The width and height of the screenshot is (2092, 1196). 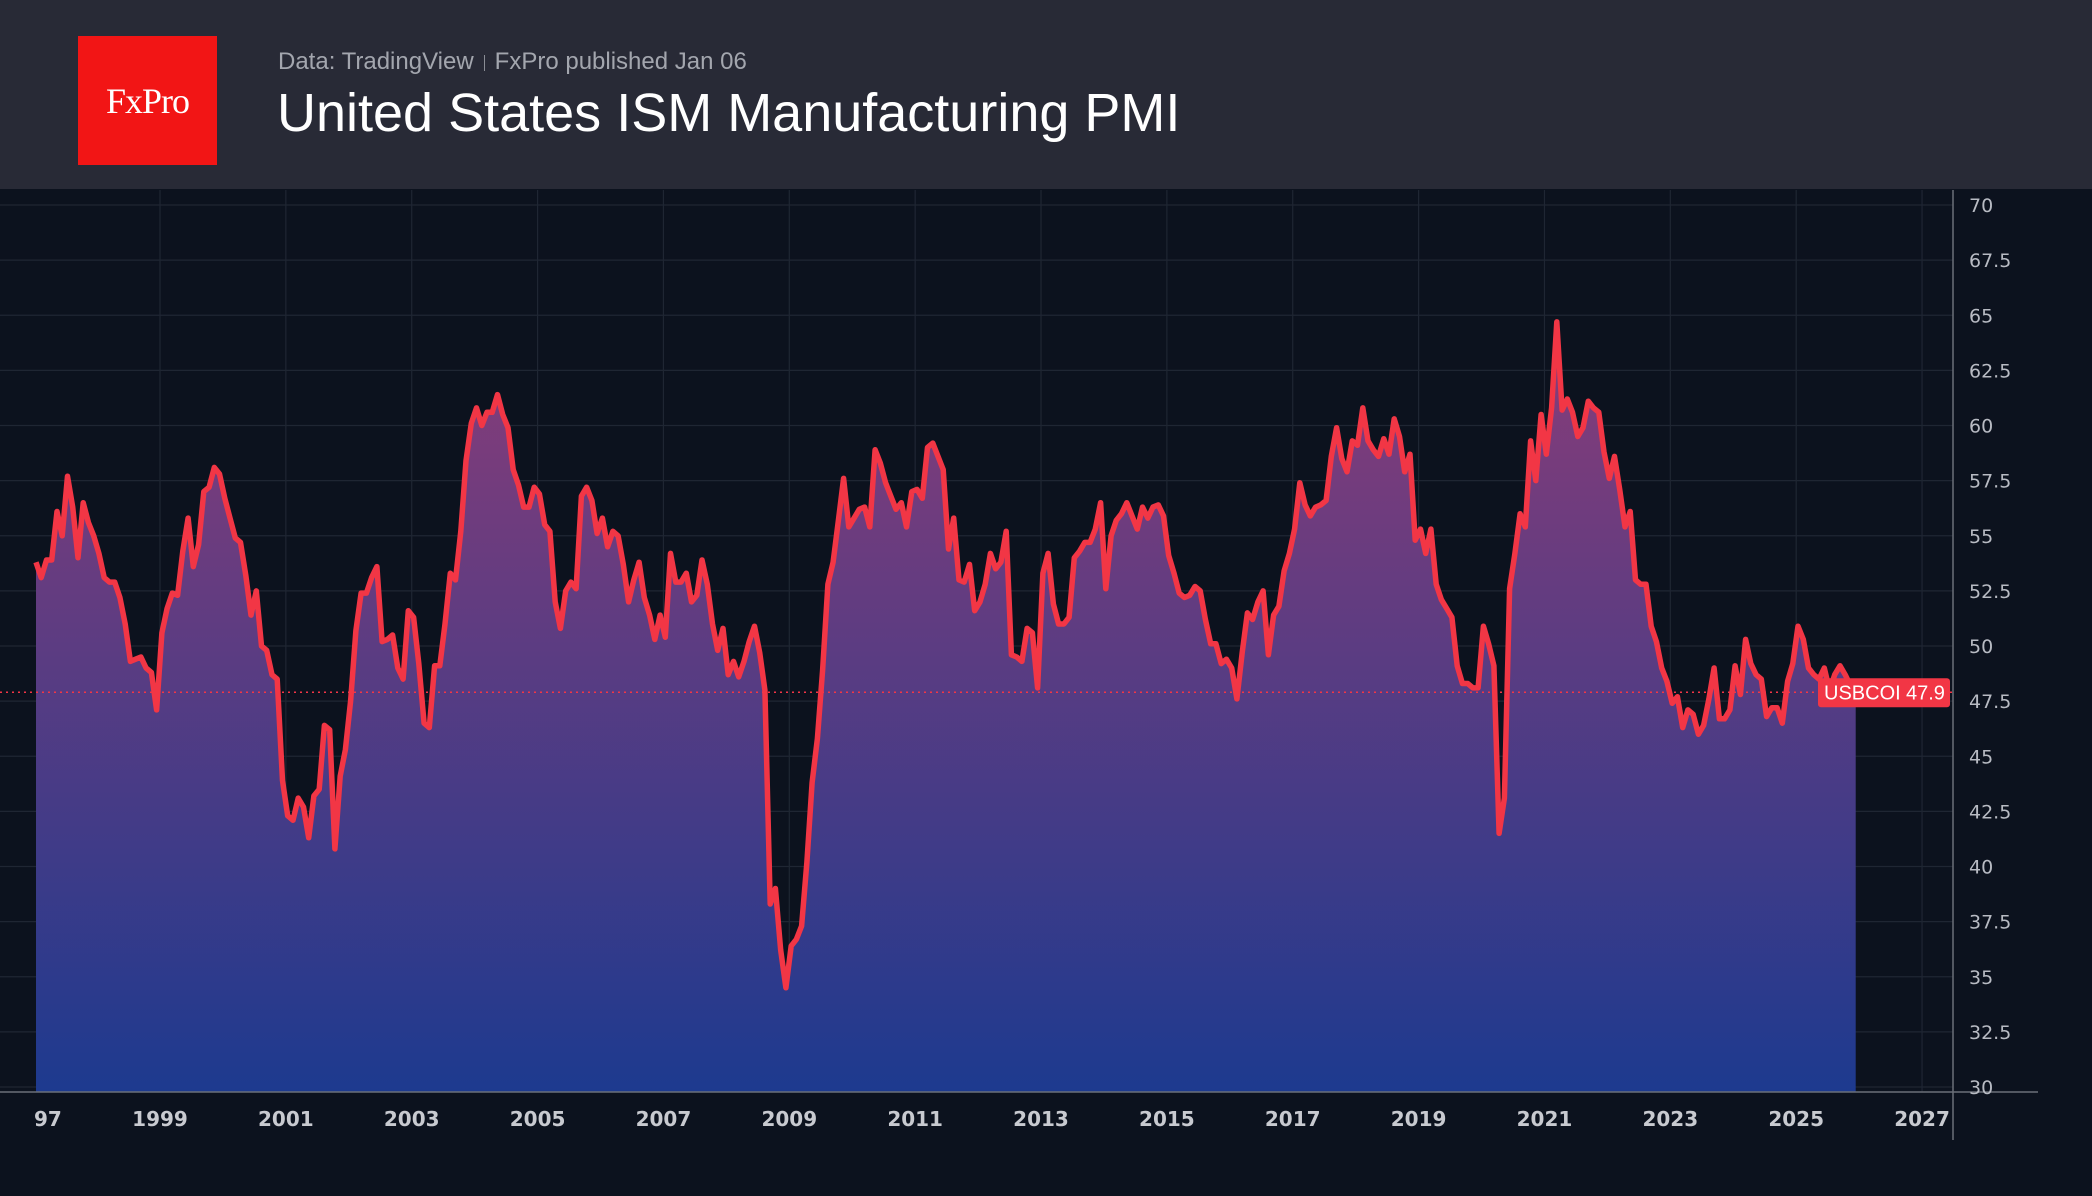 I want to click on x-tick-label: 97, so click(x=48, y=1119).